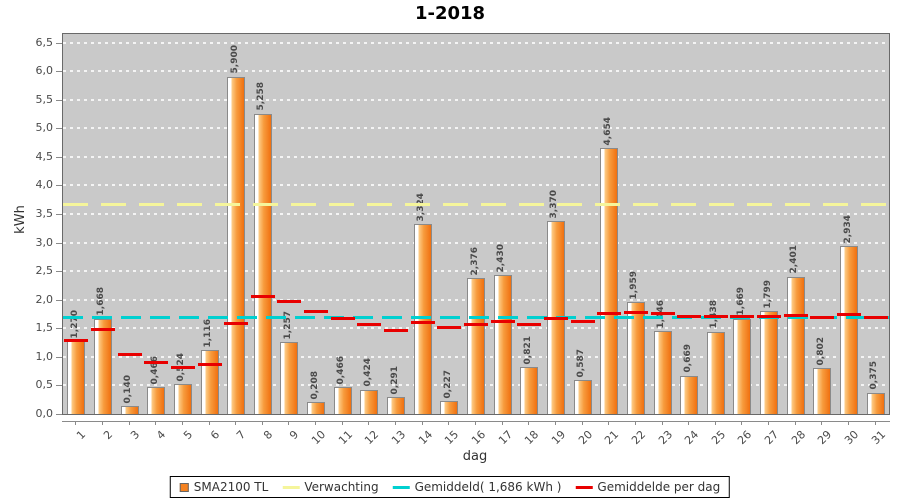 The image size is (900, 500). Describe the element at coordinates (581, 363) in the screenshot. I see `bar-value-label: 0,587` at that location.